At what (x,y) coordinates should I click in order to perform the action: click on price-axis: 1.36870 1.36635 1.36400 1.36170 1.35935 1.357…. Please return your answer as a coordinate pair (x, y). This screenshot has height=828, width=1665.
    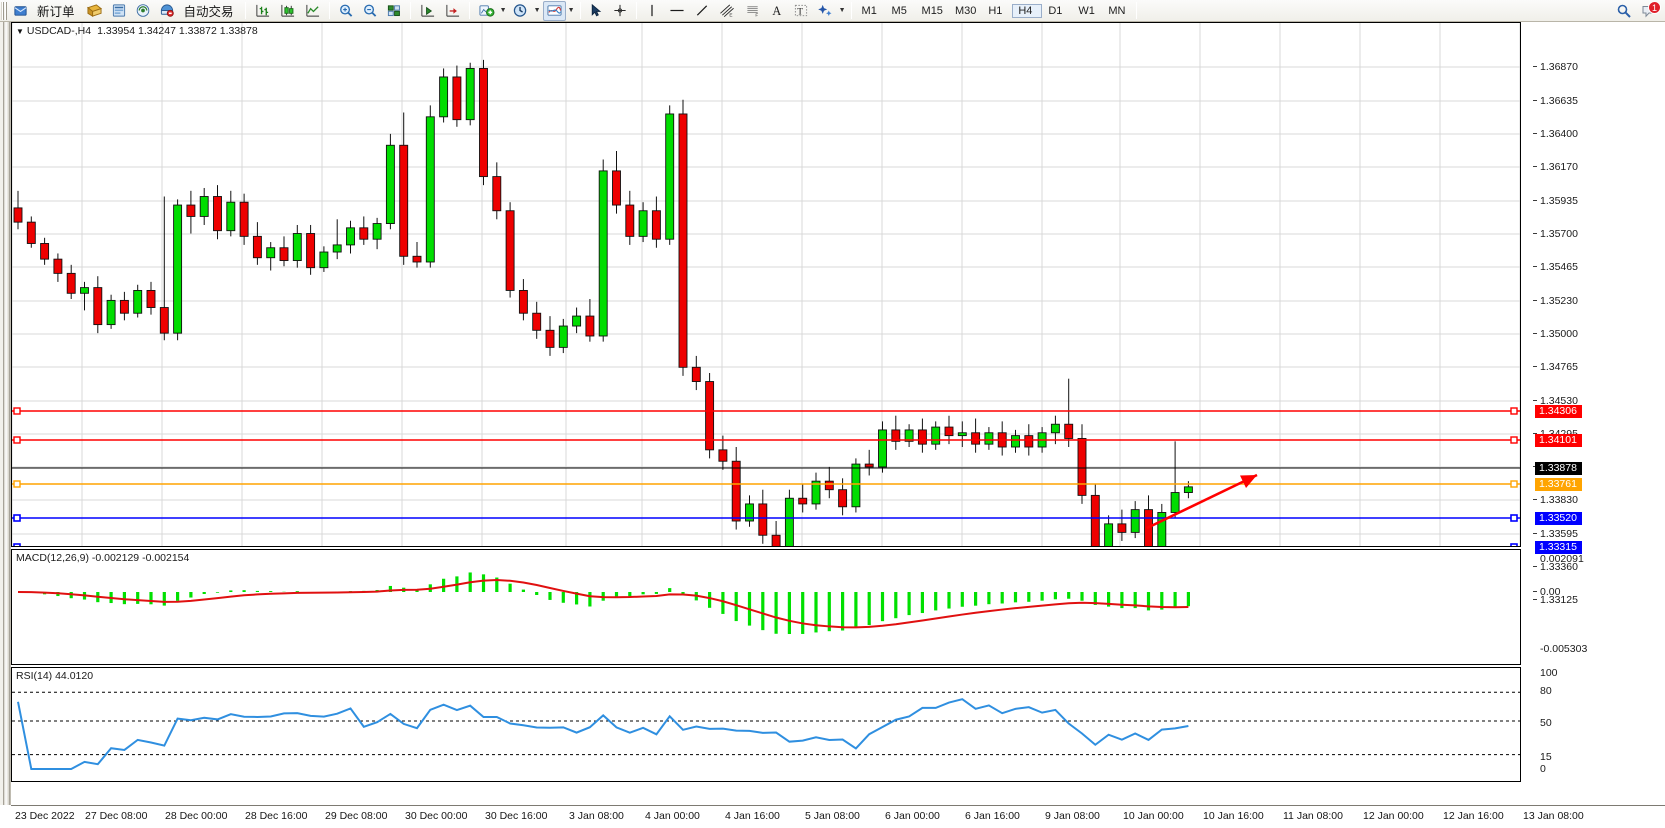
    Looking at the image, I should click on (1598, 314).